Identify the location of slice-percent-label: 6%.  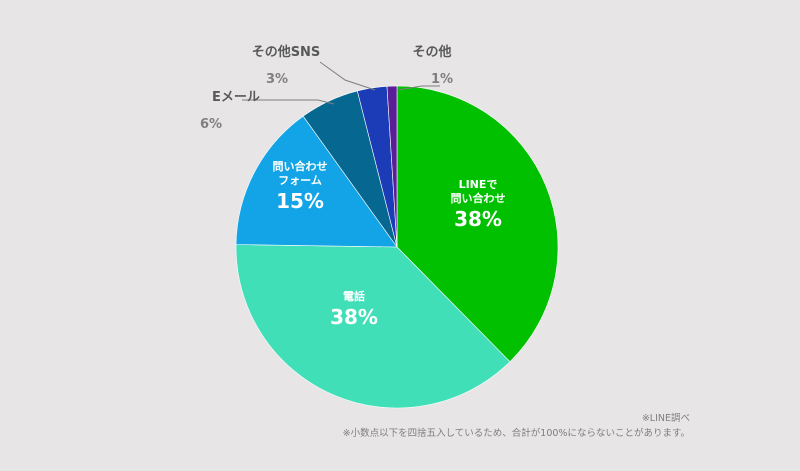
(211, 124).